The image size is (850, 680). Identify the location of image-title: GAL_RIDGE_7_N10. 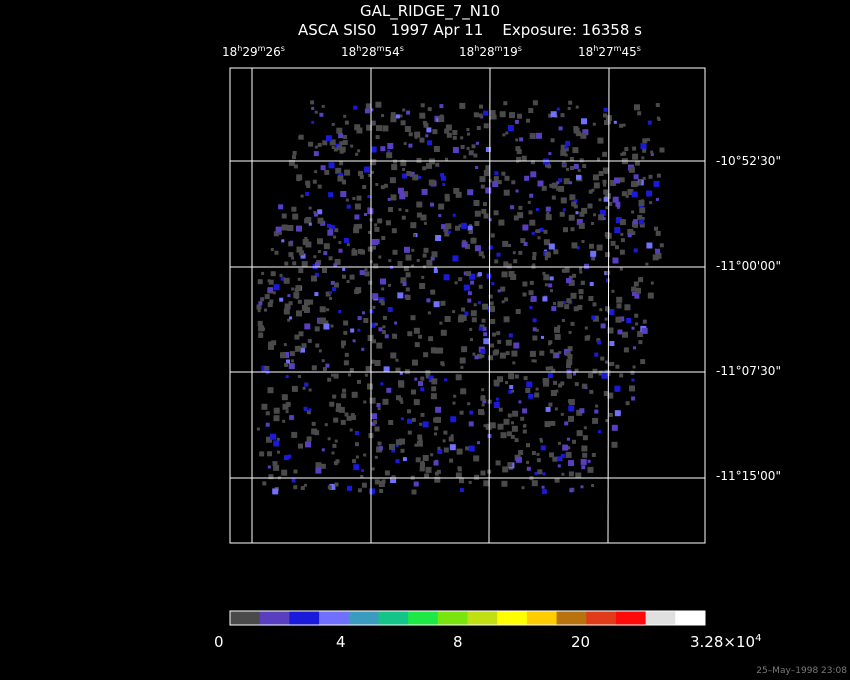
(430, 11).